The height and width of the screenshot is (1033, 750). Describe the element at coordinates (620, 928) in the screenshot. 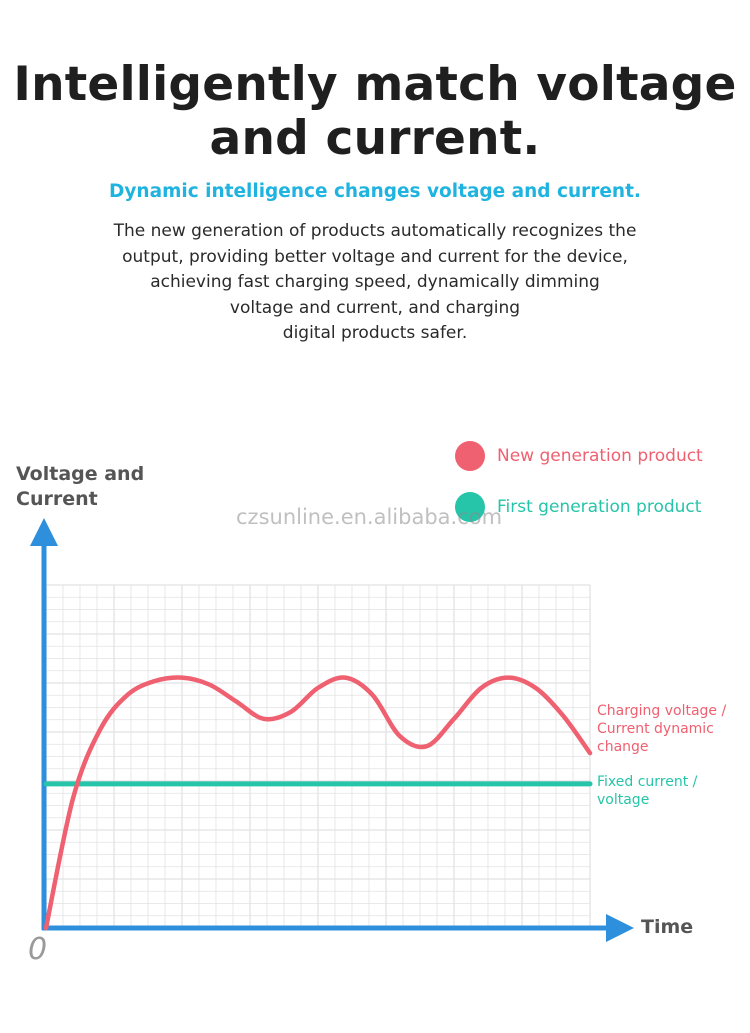

I see `x-axis-arrow-icon` at that location.